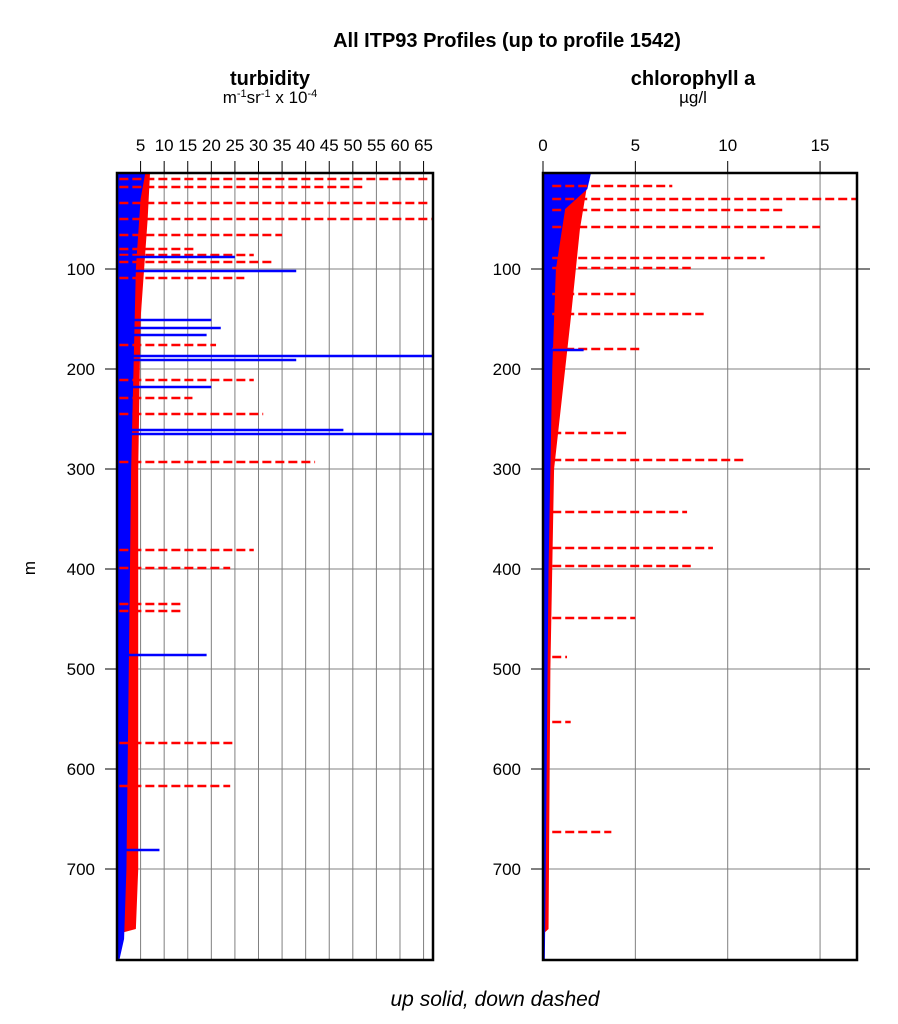 The width and height of the screenshot is (898, 1024). Describe the element at coordinates (376, 145) in the screenshot. I see `x-tick-label: 55` at that location.